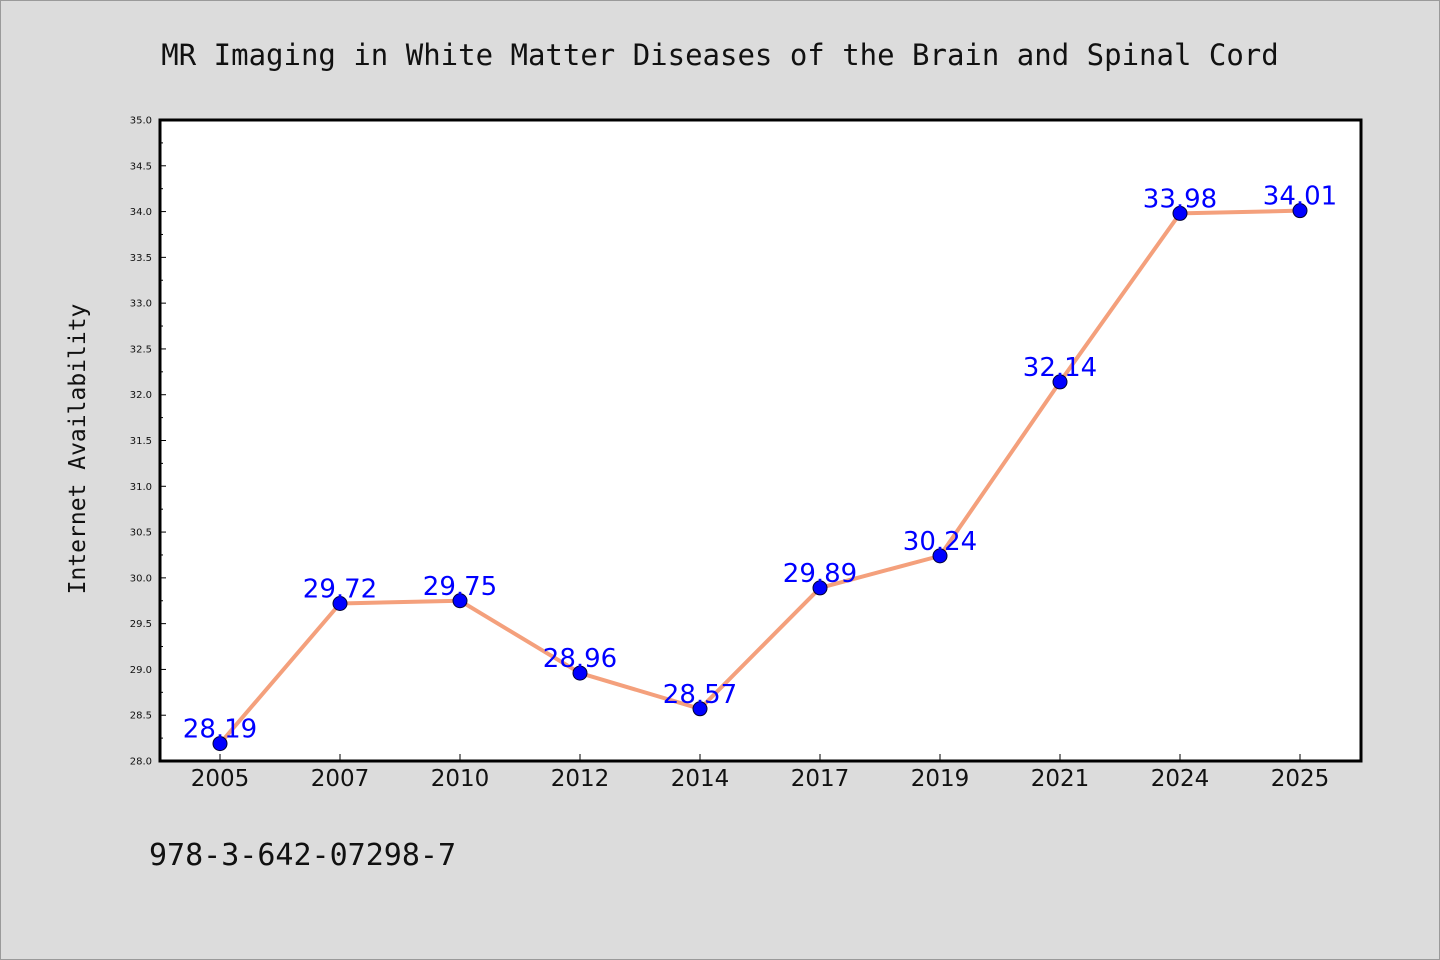  What do you see at coordinates (141, 624) in the screenshot?
I see `y-tick-label: 29.5` at bounding box center [141, 624].